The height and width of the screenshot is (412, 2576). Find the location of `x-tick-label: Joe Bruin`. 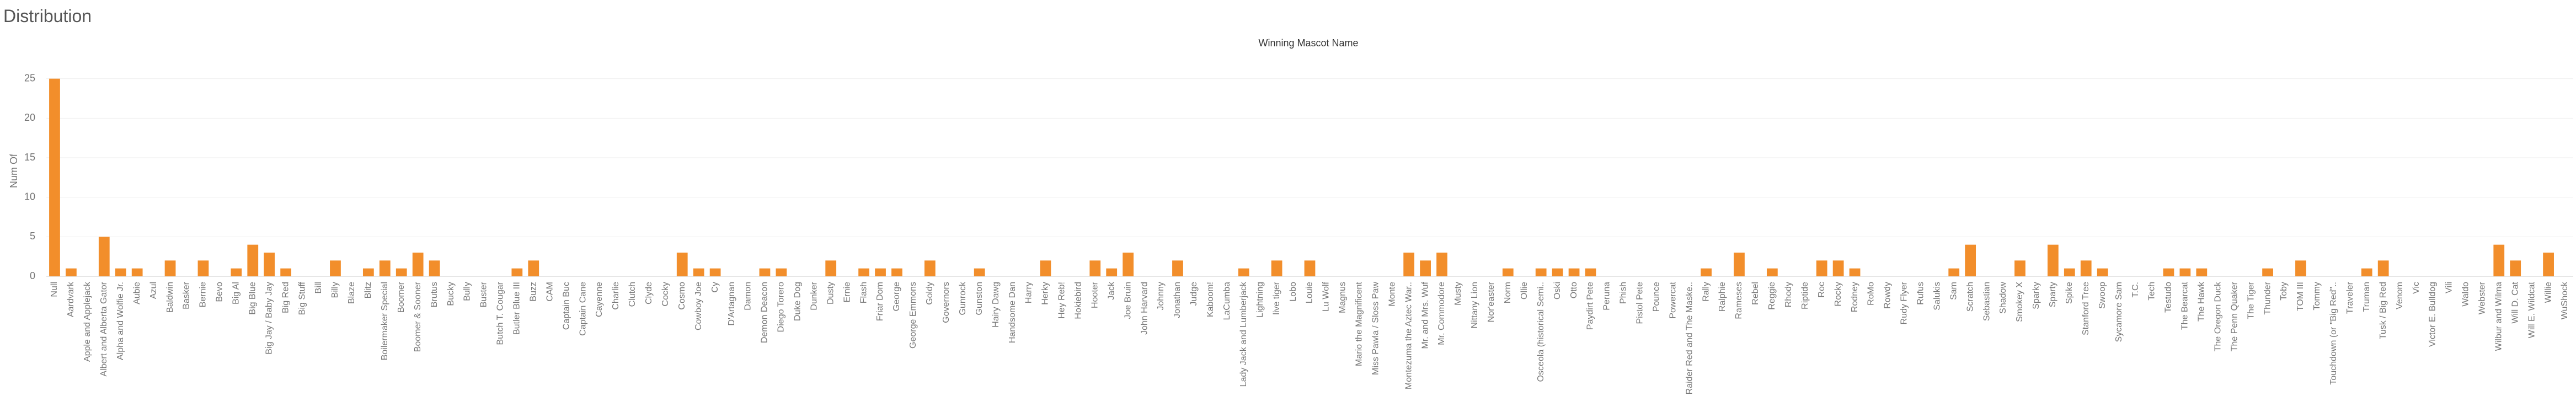

x-tick-label: Joe Bruin is located at coordinates (1127, 300).